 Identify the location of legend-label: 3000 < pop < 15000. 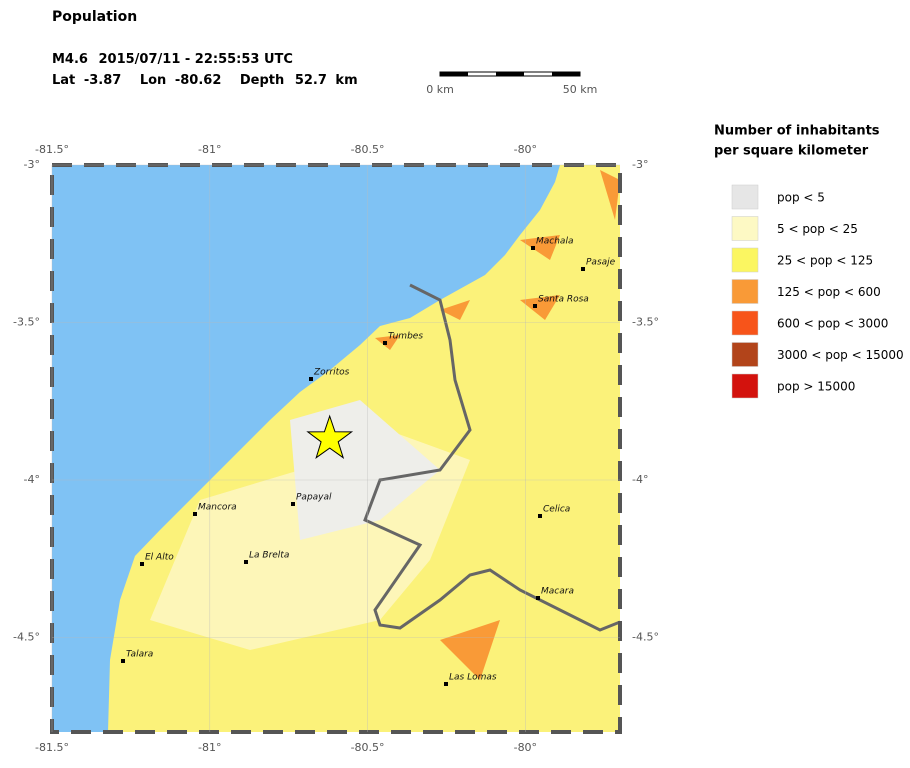
(840, 355).